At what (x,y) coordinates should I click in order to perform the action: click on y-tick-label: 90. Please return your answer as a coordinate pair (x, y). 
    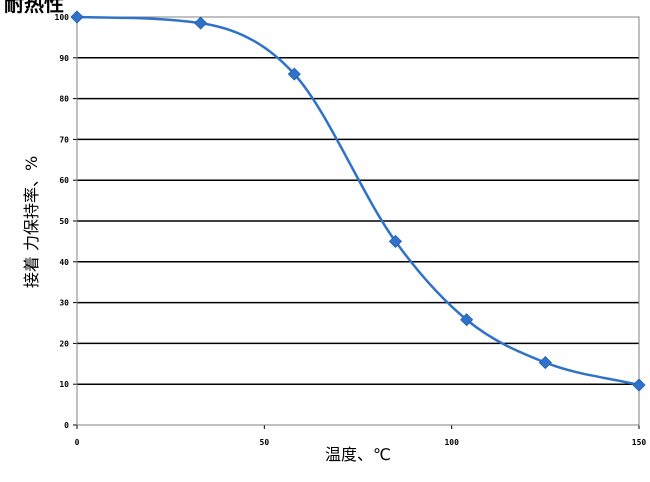
    Looking at the image, I should click on (64, 58).